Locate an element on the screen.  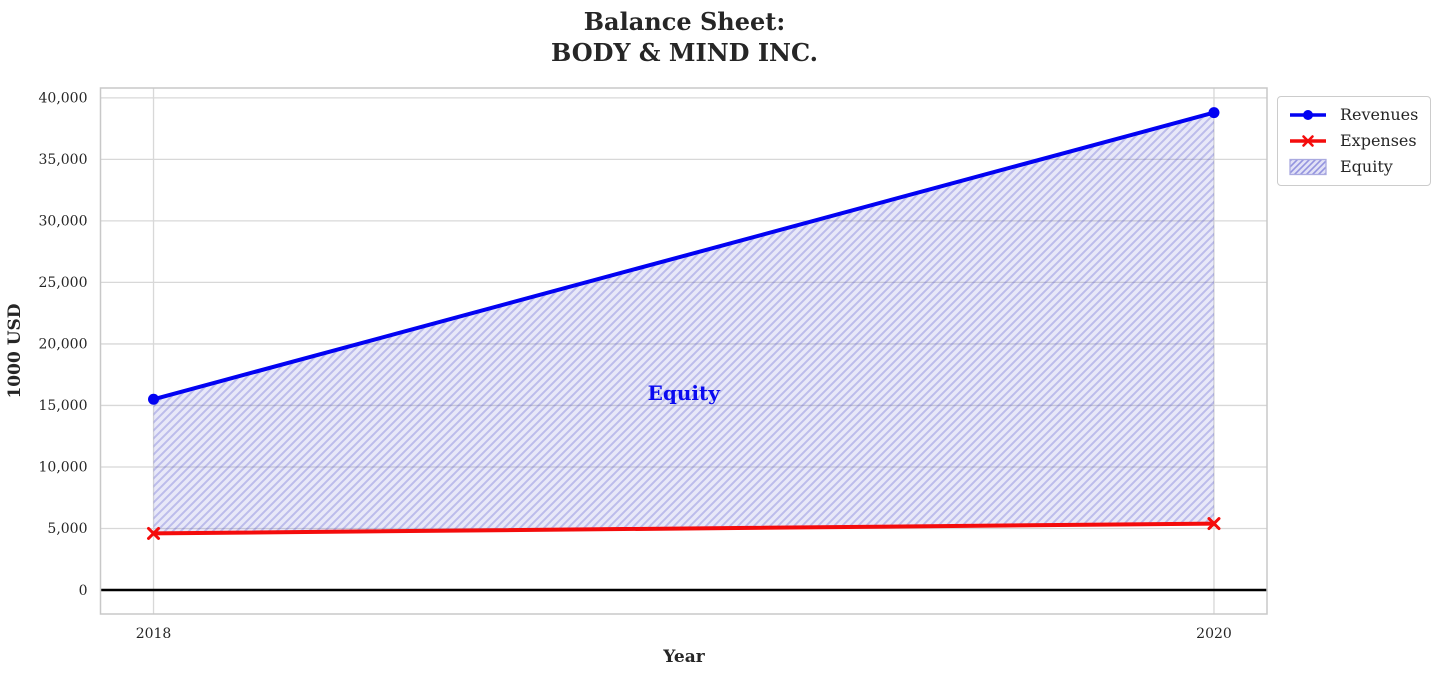
expenses-line is located at coordinates (683, 528).